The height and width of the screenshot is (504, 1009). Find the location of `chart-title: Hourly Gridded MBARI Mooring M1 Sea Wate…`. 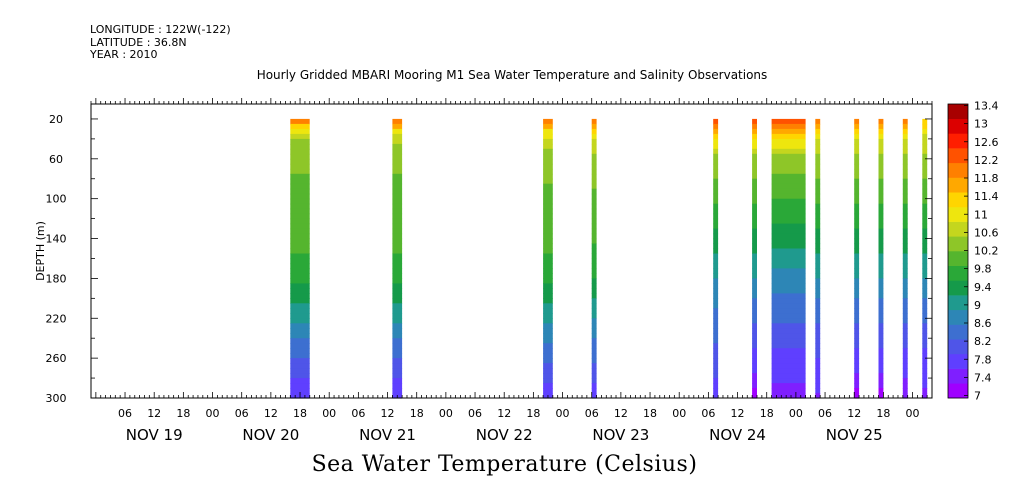

chart-title: Hourly Gridded MBARI Mooring M1 Sea Wate… is located at coordinates (512, 75).